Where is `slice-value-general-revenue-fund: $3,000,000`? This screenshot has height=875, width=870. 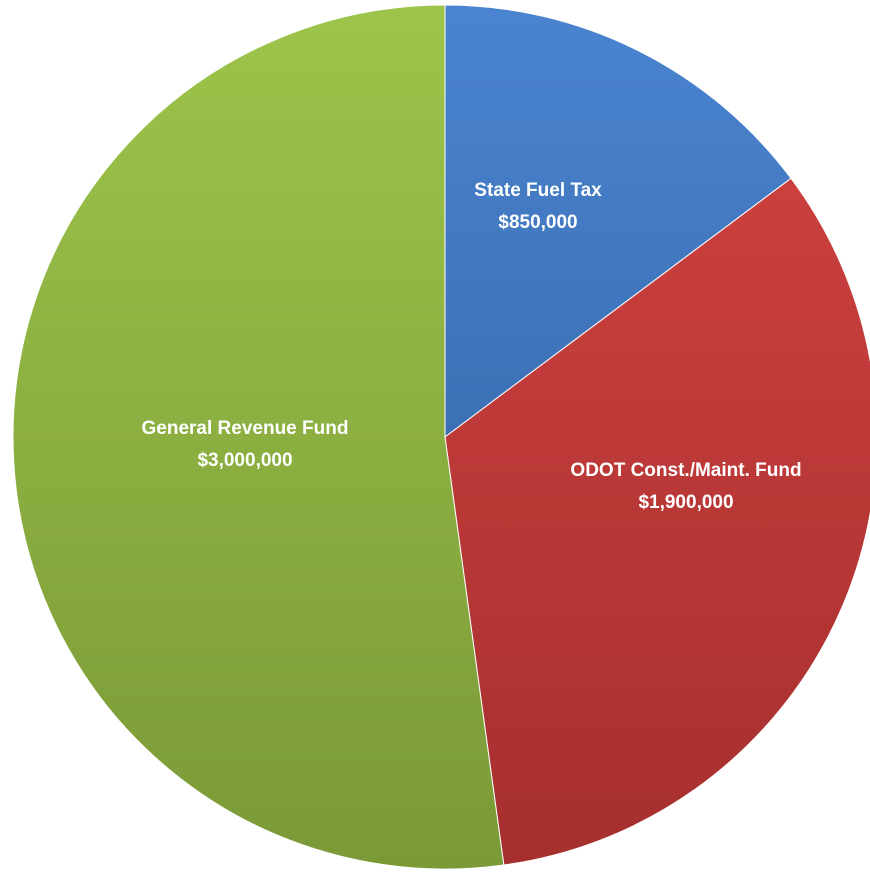
slice-value-general-revenue-fund: $3,000,000 is located at coordinates (244, 460).